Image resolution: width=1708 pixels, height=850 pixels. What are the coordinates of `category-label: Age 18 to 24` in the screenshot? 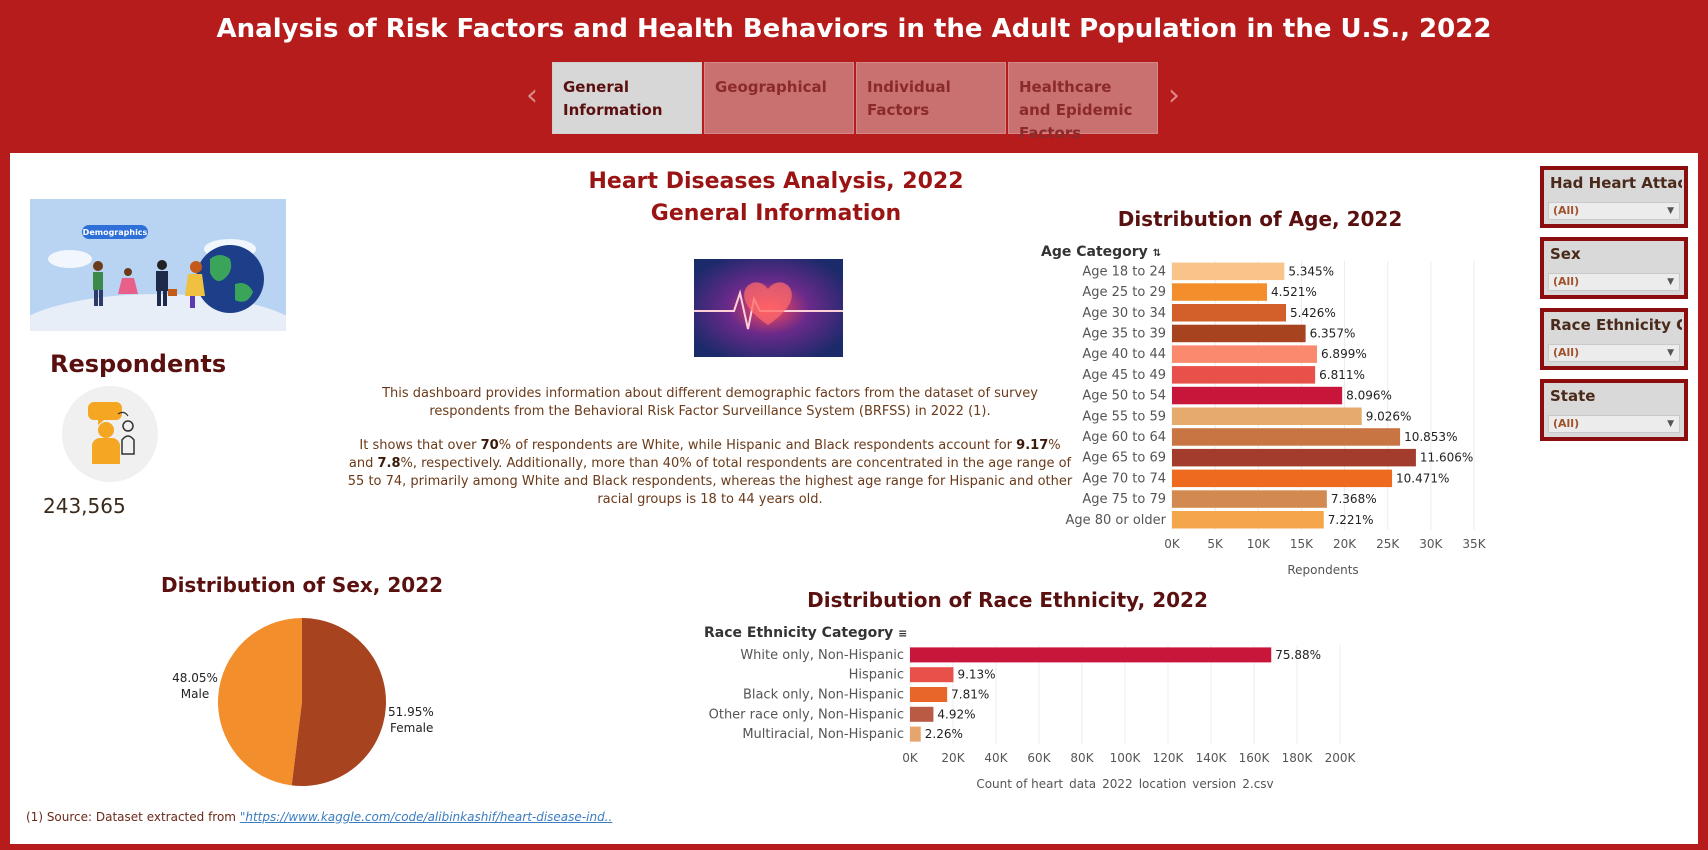 It's located at (1124, 271).